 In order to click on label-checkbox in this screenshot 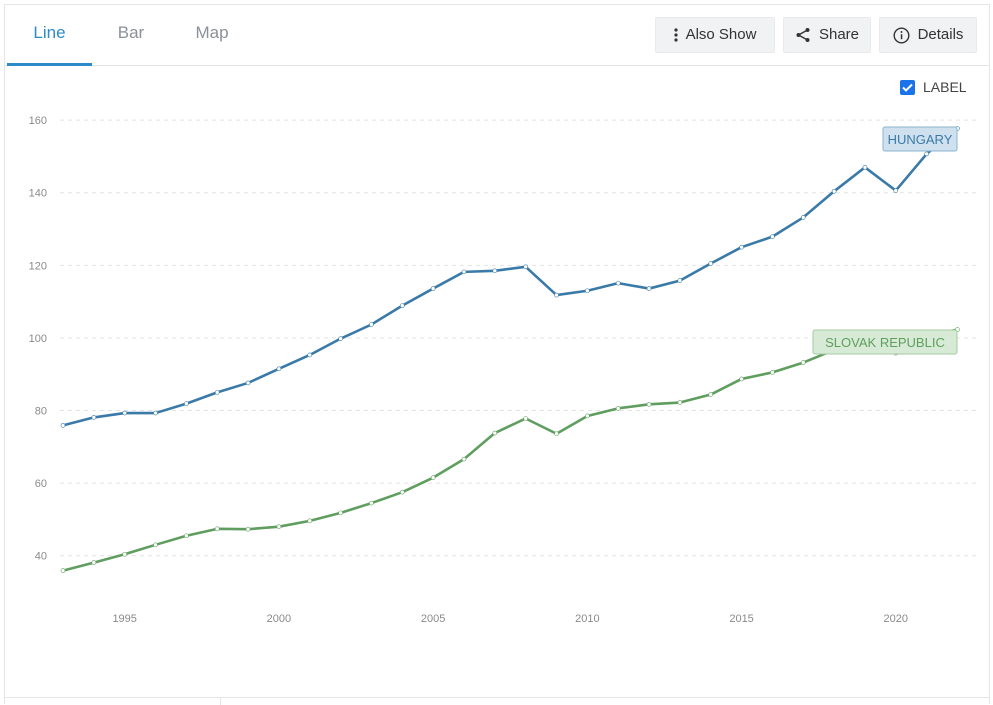, I will do `click(907, 87)`.